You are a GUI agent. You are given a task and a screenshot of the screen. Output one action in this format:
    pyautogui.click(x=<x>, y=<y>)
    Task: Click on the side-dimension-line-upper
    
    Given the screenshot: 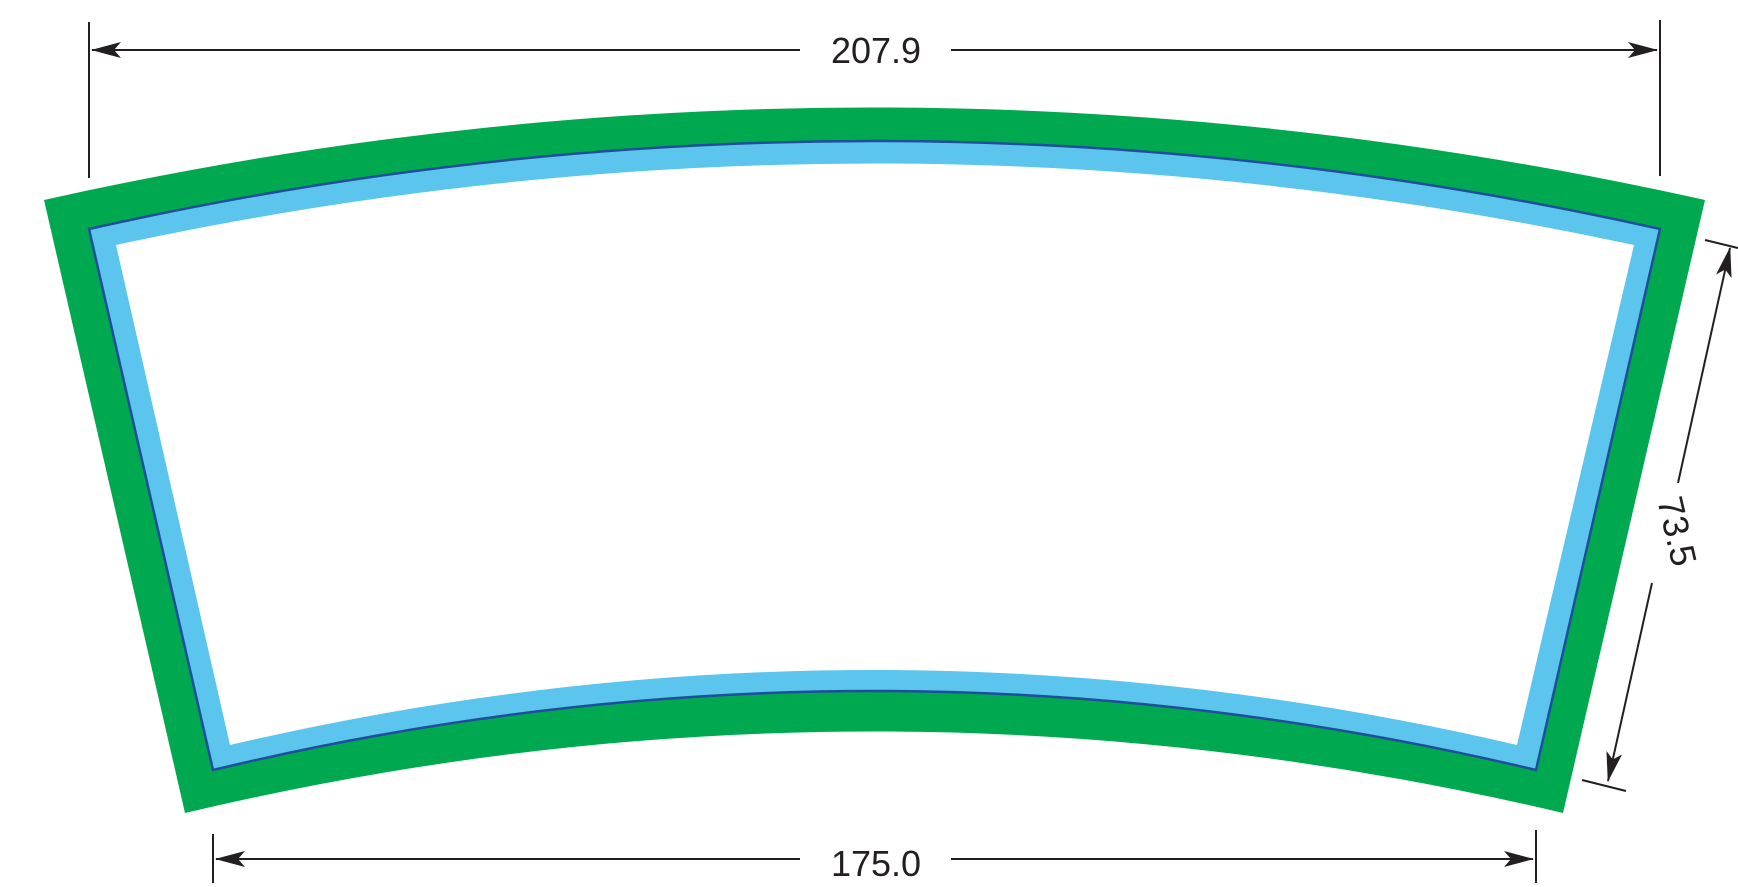 What is the action you would take?
    pyautogui.click(x=1704, y=365)
    